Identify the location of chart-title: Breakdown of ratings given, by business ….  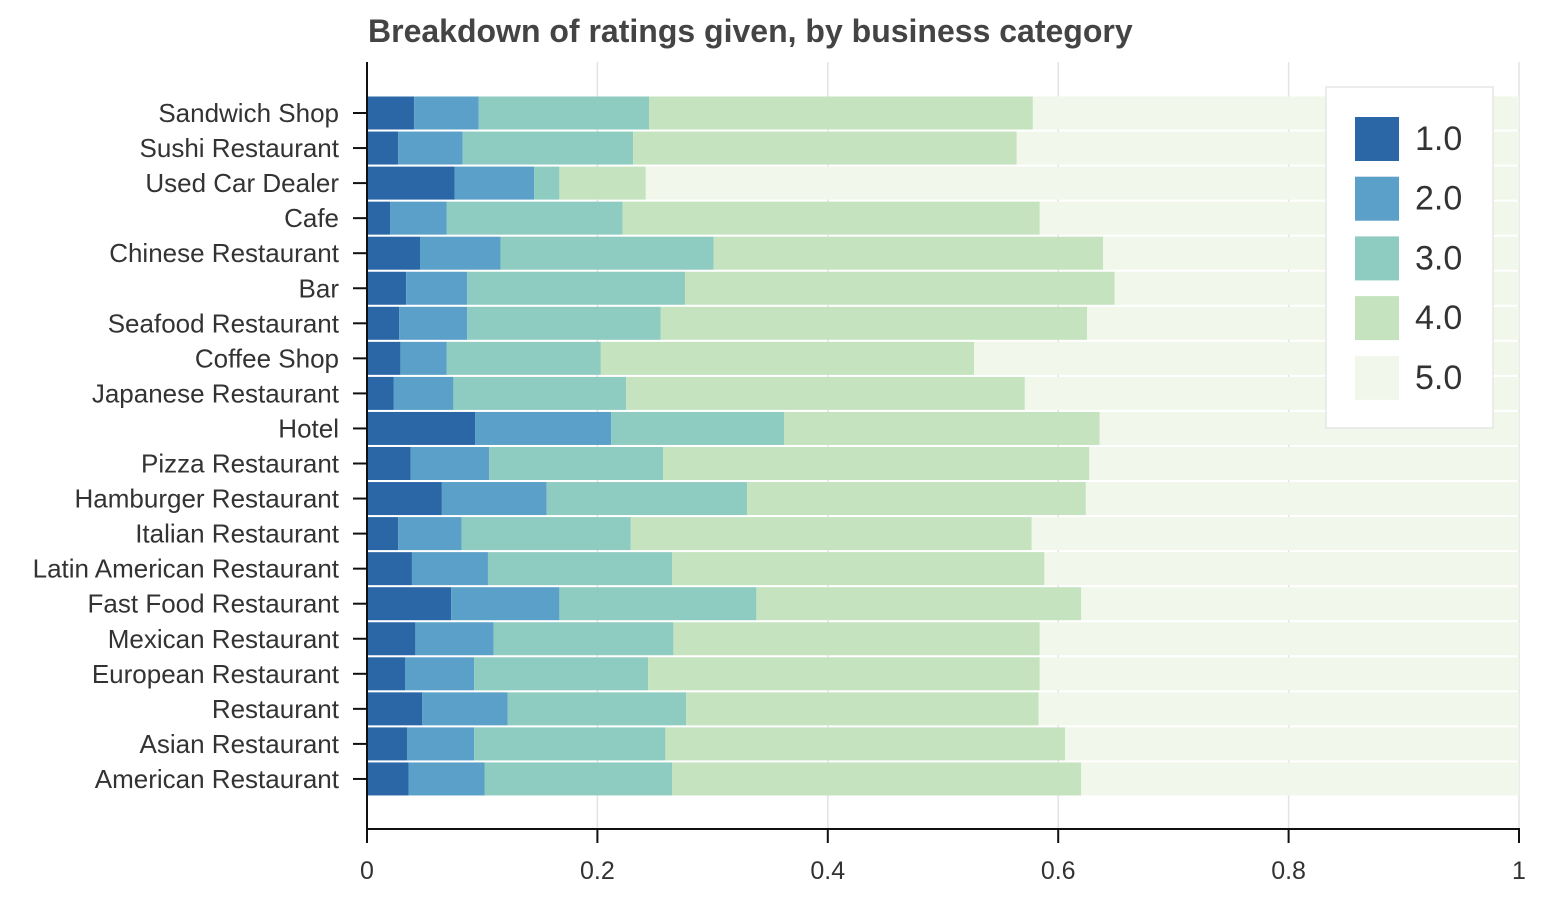
(750, 31).